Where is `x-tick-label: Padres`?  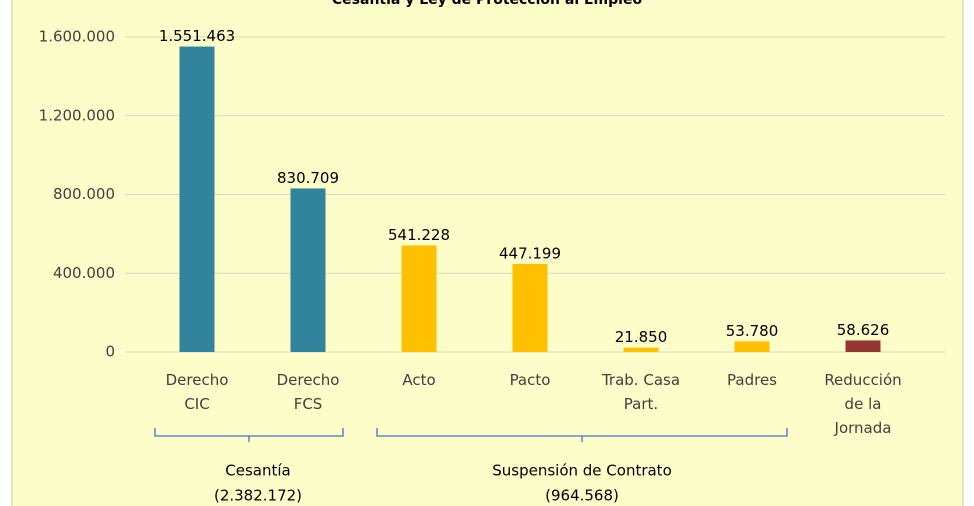
x-tick-label: Padres is located at coordinates (752, 380).